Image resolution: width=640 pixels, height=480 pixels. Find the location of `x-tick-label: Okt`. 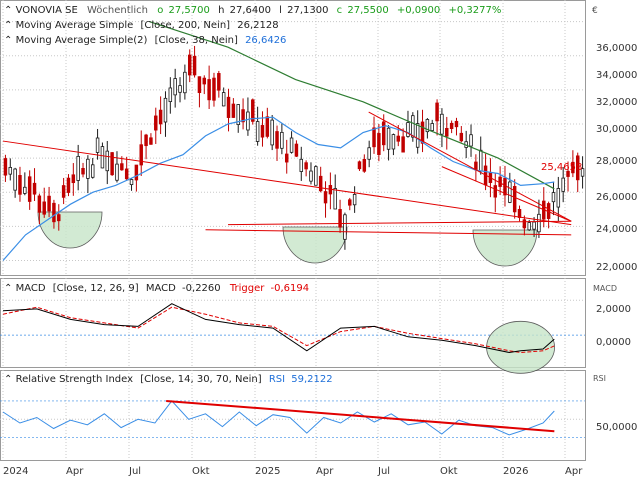

x-tick-label: Okt is located at coordinates (449, 471).